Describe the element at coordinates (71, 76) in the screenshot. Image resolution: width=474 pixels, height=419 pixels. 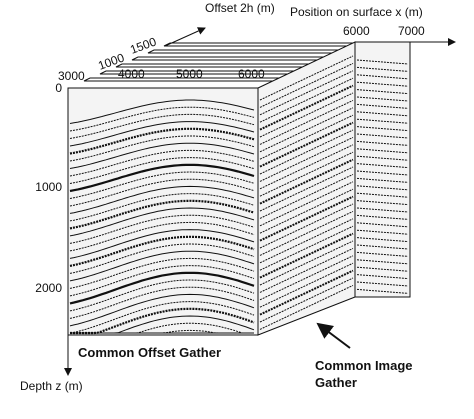
I see `front-tick: 3000` at that location.